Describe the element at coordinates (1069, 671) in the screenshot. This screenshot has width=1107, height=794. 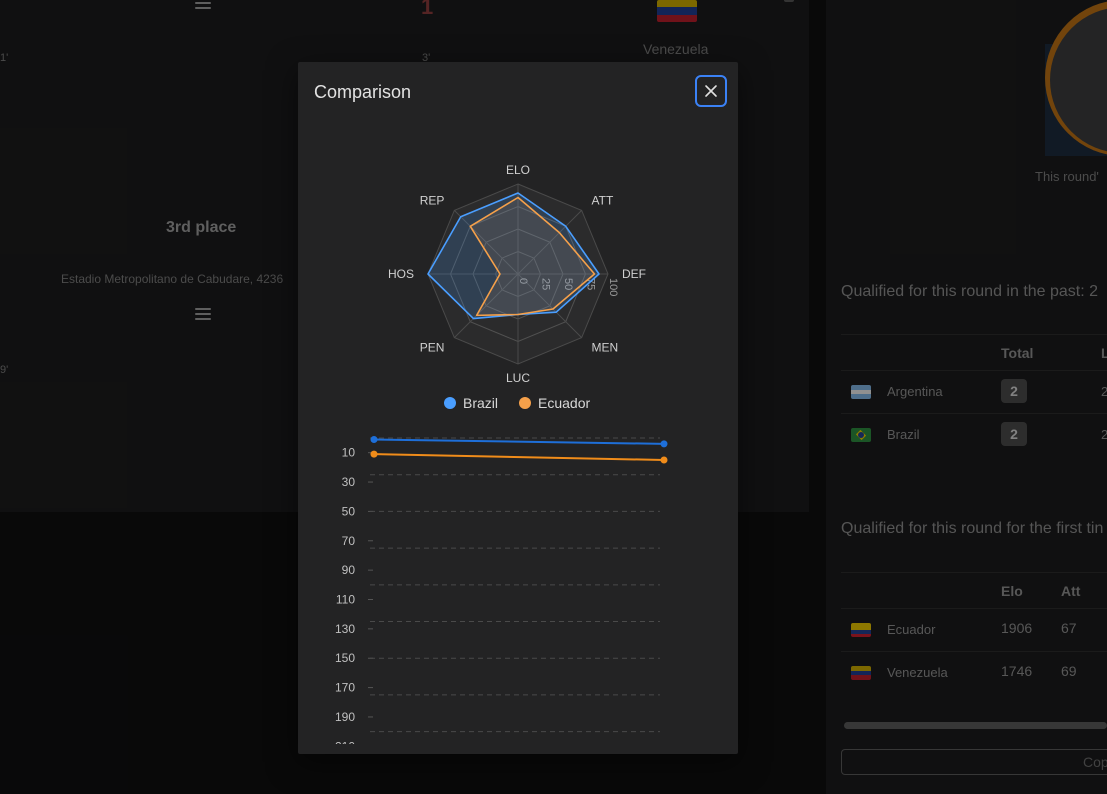
I see `table-cell: 69` at that location.